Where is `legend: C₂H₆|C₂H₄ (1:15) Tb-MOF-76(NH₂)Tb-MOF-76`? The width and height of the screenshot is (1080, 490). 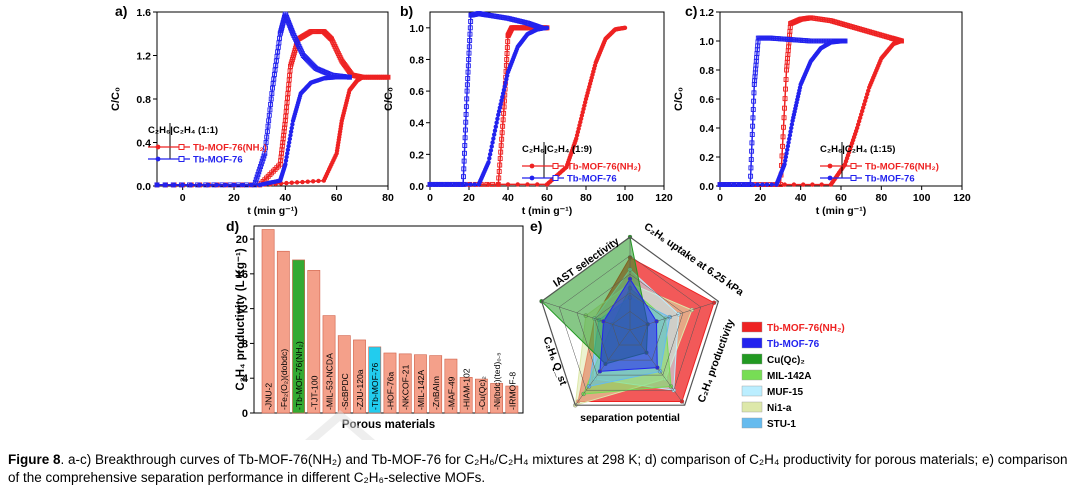 legend: C₂H₆|C₂H₄ (1:15) Tb-MOF-76(NH₂)Tb-MOF-76 is located at coordinates (879, 163).